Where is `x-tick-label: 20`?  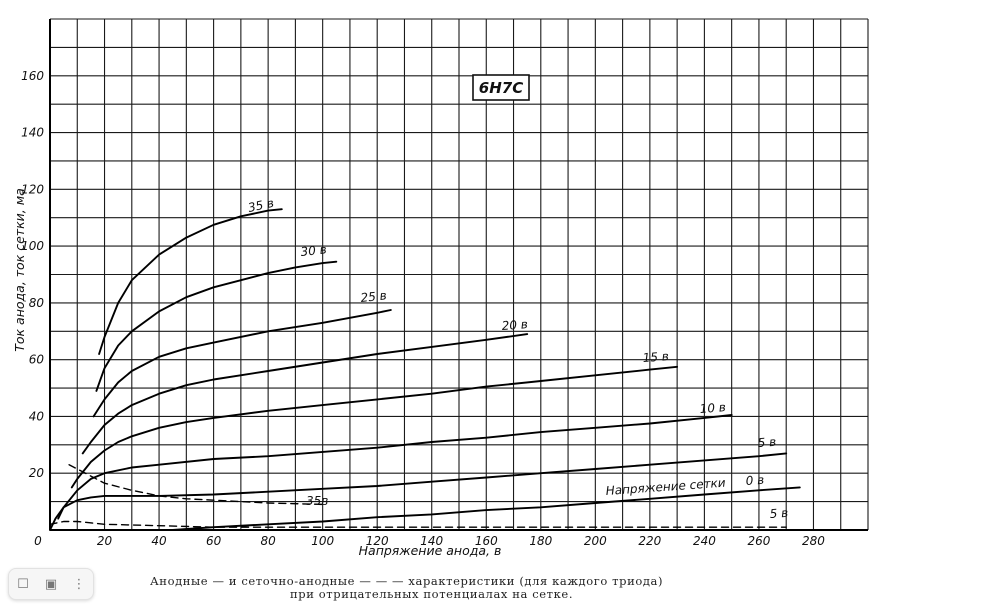 x-tick-label: 20 is located at coordinates (105, 541).